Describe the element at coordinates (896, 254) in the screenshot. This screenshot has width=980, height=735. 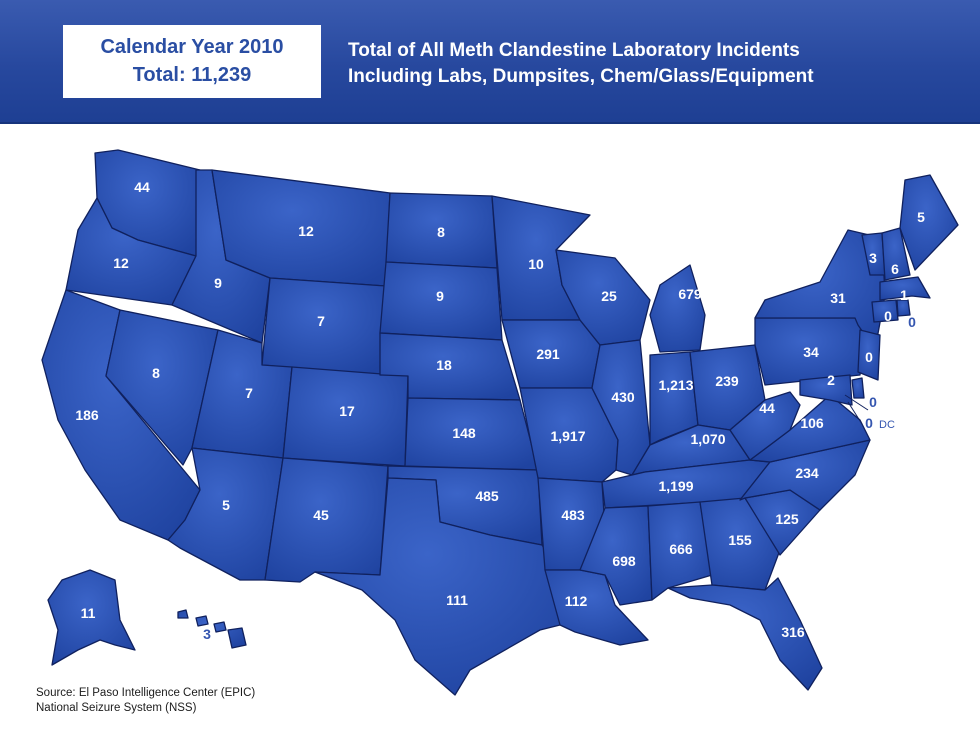
I see `state-NH` at that location.